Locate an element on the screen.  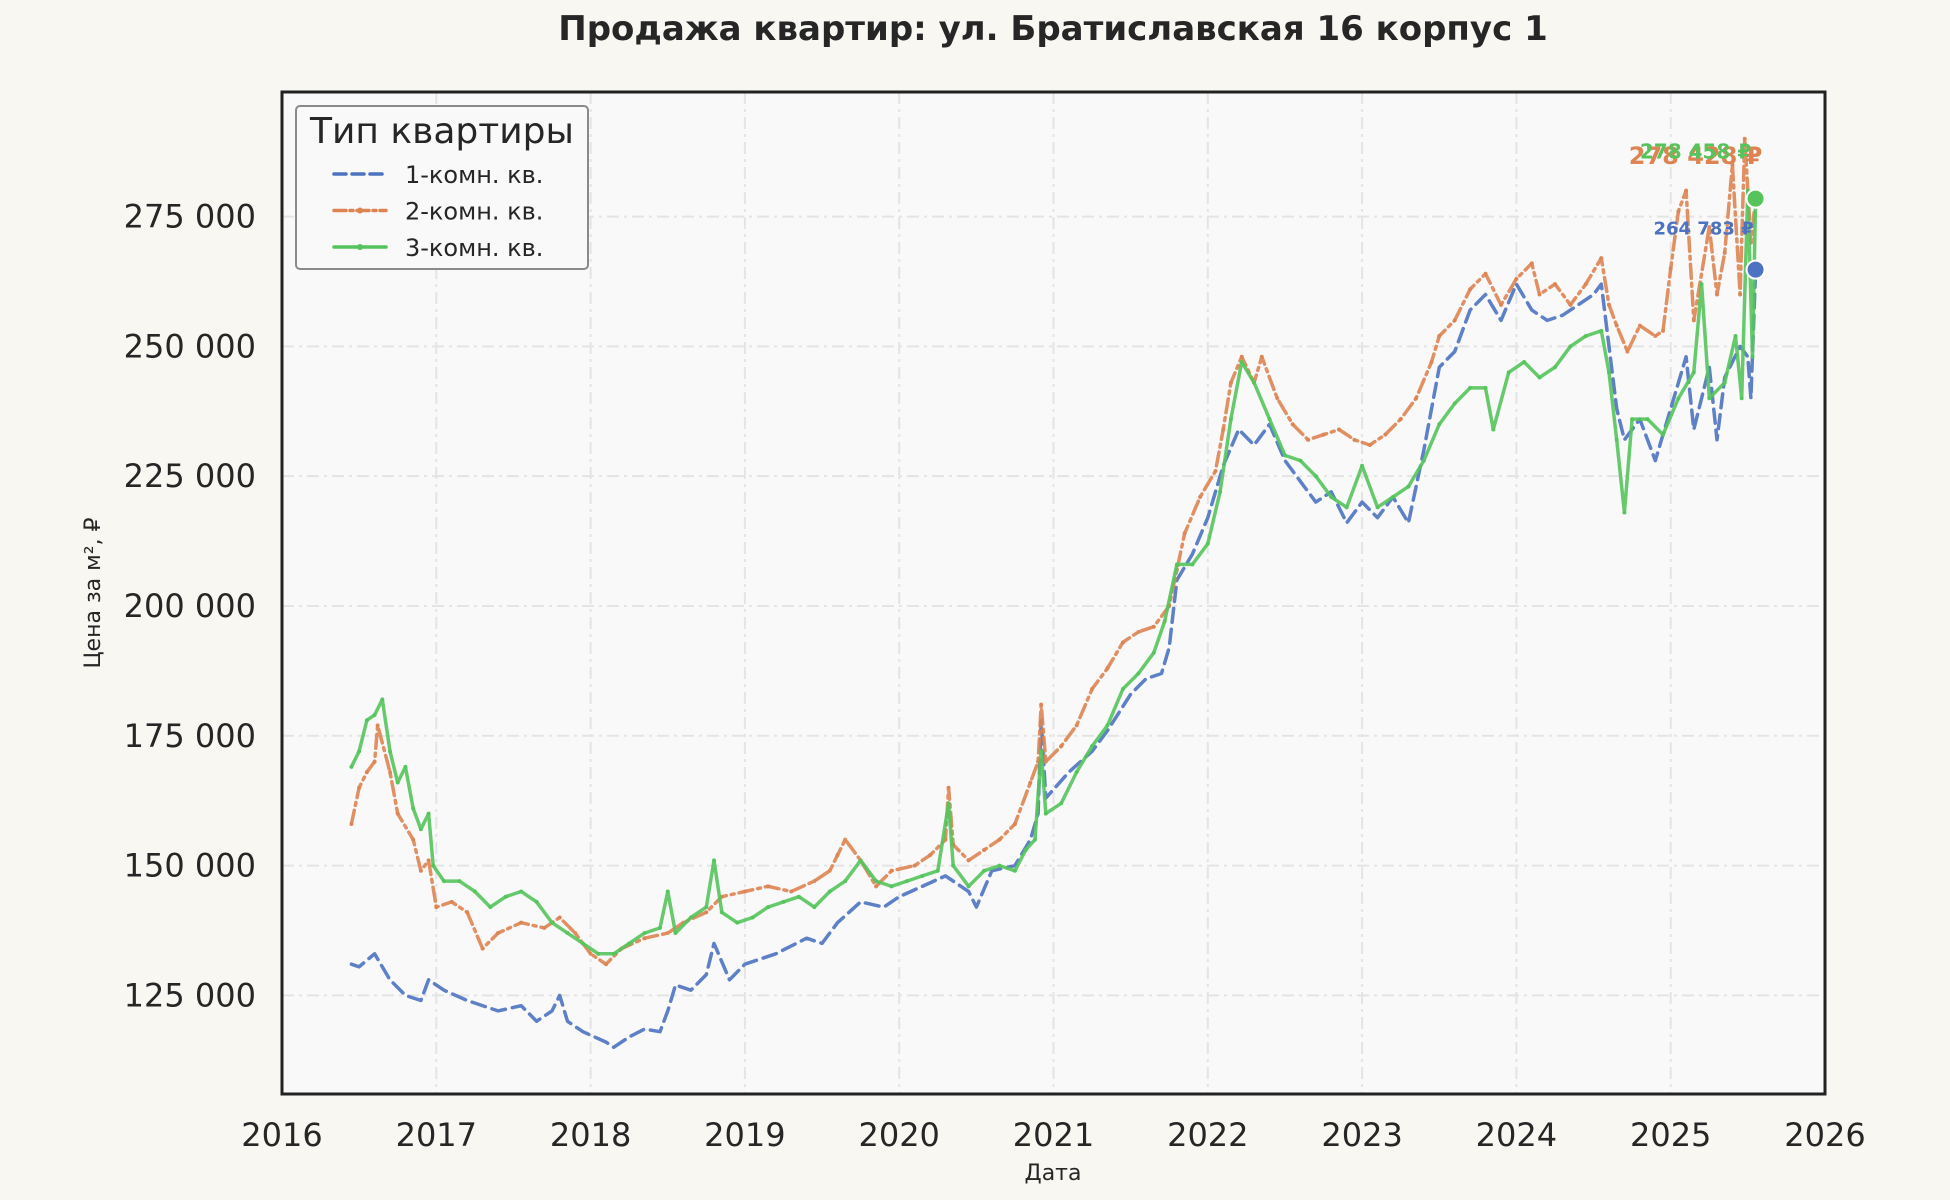
x-tick-label: 2017 is located at coordinates (436, 1135).